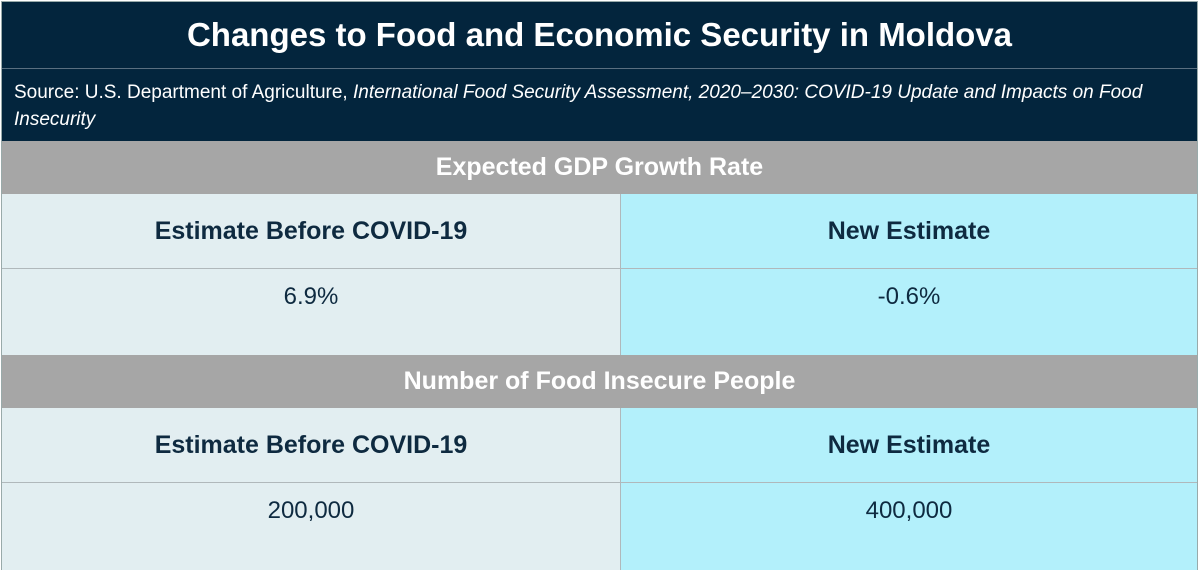  I want to click on gdp-before-value: 6.9%, so click(311, 312).